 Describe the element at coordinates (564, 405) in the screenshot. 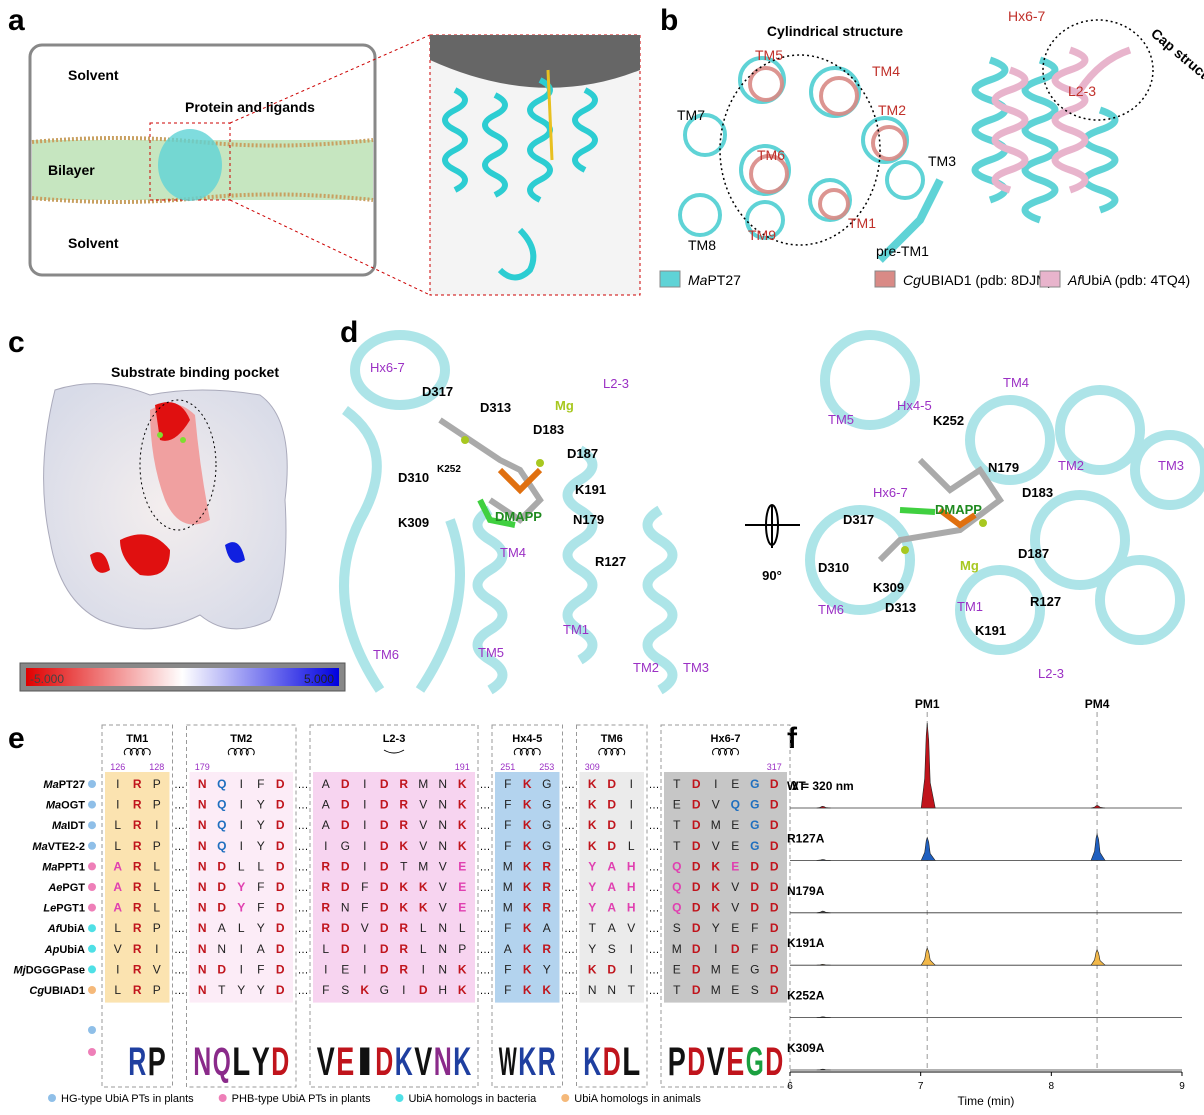

I see `residue-label: Mg` at that location.